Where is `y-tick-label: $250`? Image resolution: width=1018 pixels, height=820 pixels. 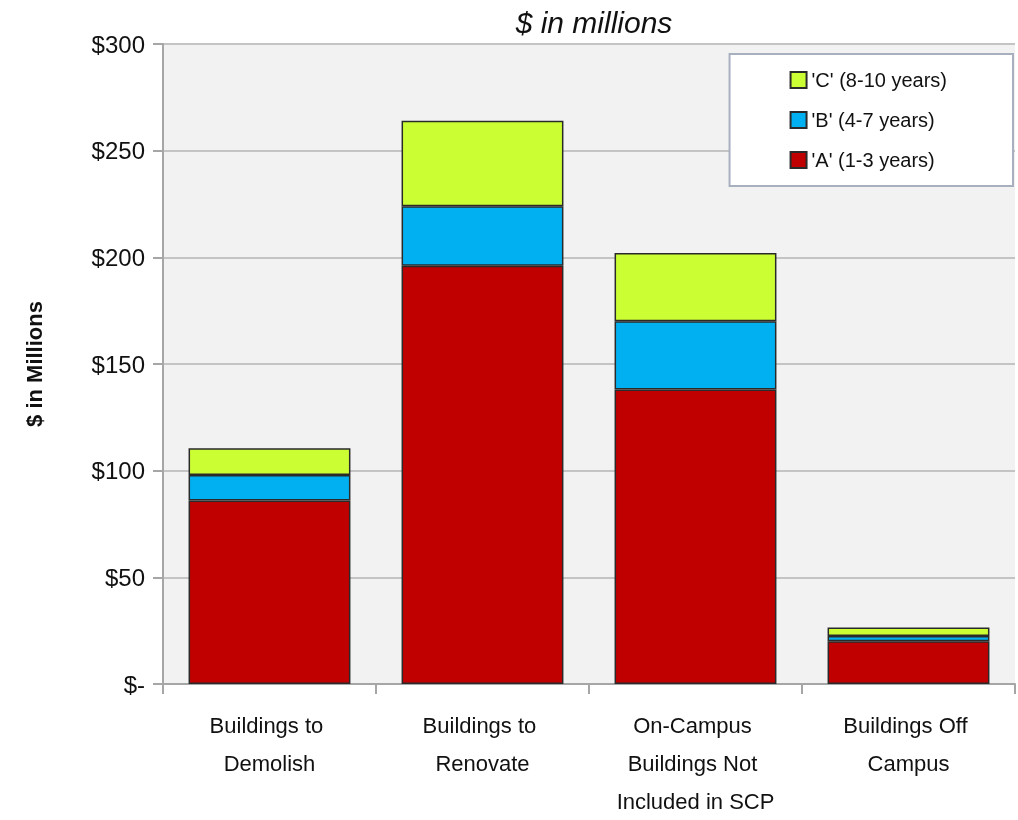
y-tick-label: $250 is located at coordinates (118, 151).